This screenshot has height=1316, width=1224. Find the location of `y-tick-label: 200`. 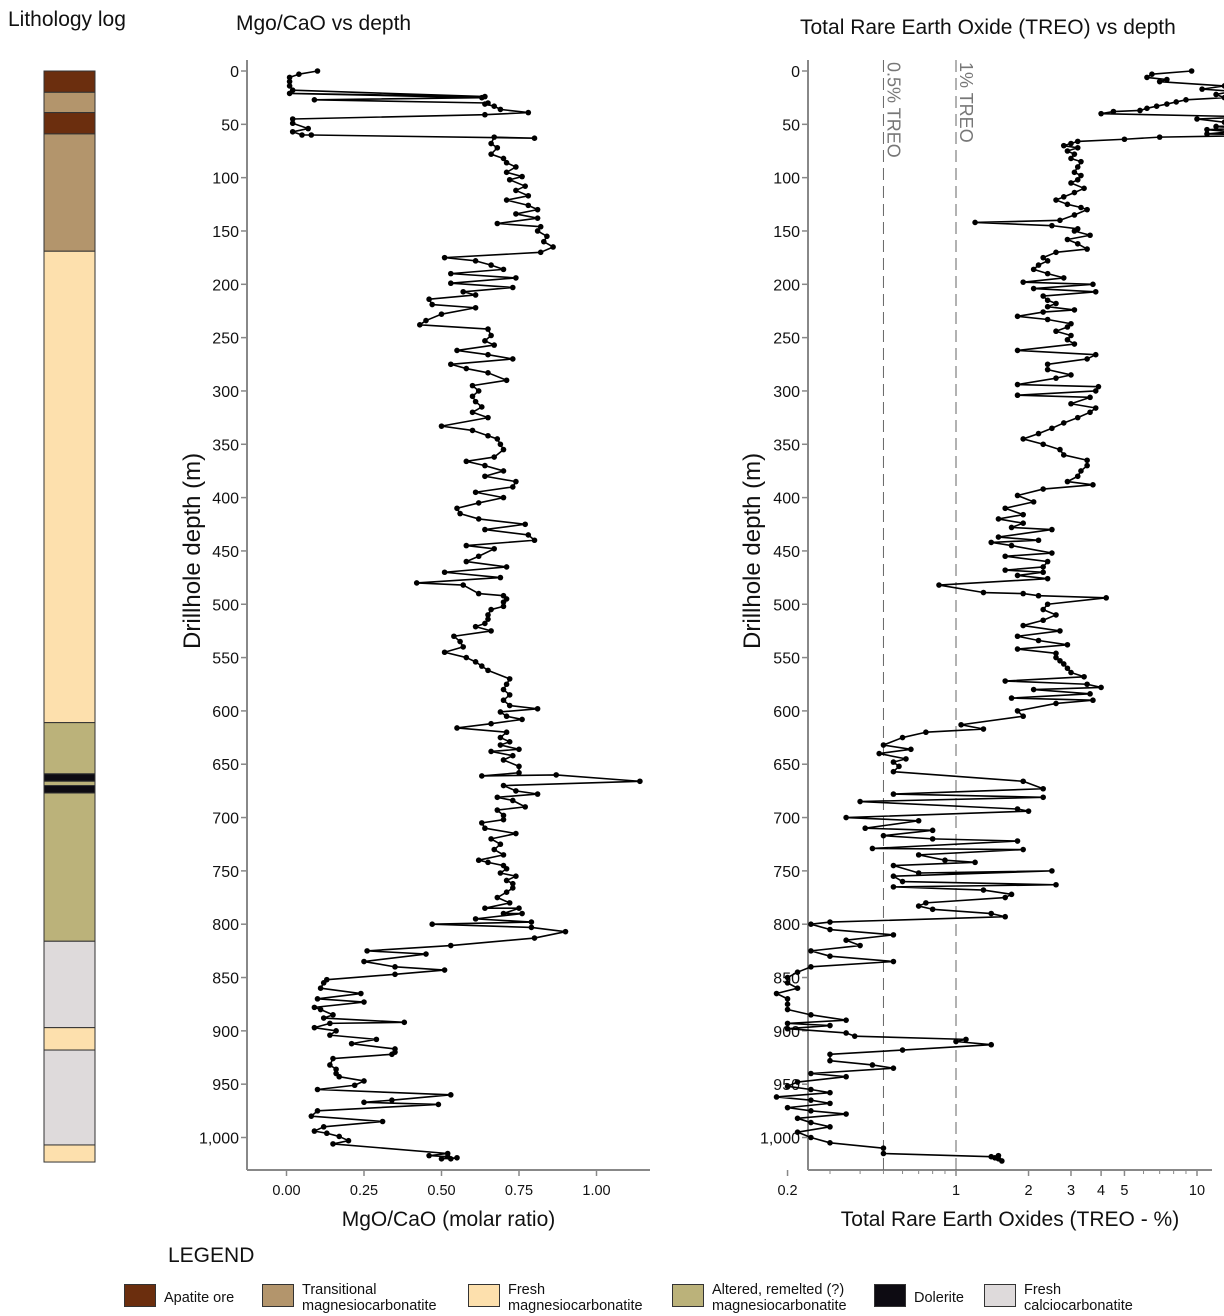

y-tick-label: 200 is located at coordinates (786, 285).